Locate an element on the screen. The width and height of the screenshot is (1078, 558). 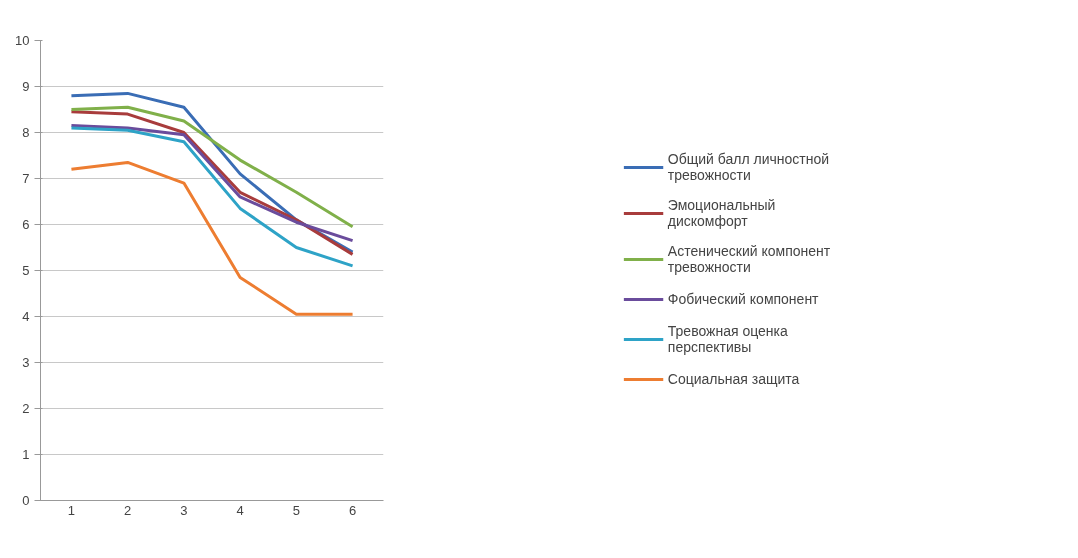
x-tick-label: 3 is located at coordinates (184, 510).